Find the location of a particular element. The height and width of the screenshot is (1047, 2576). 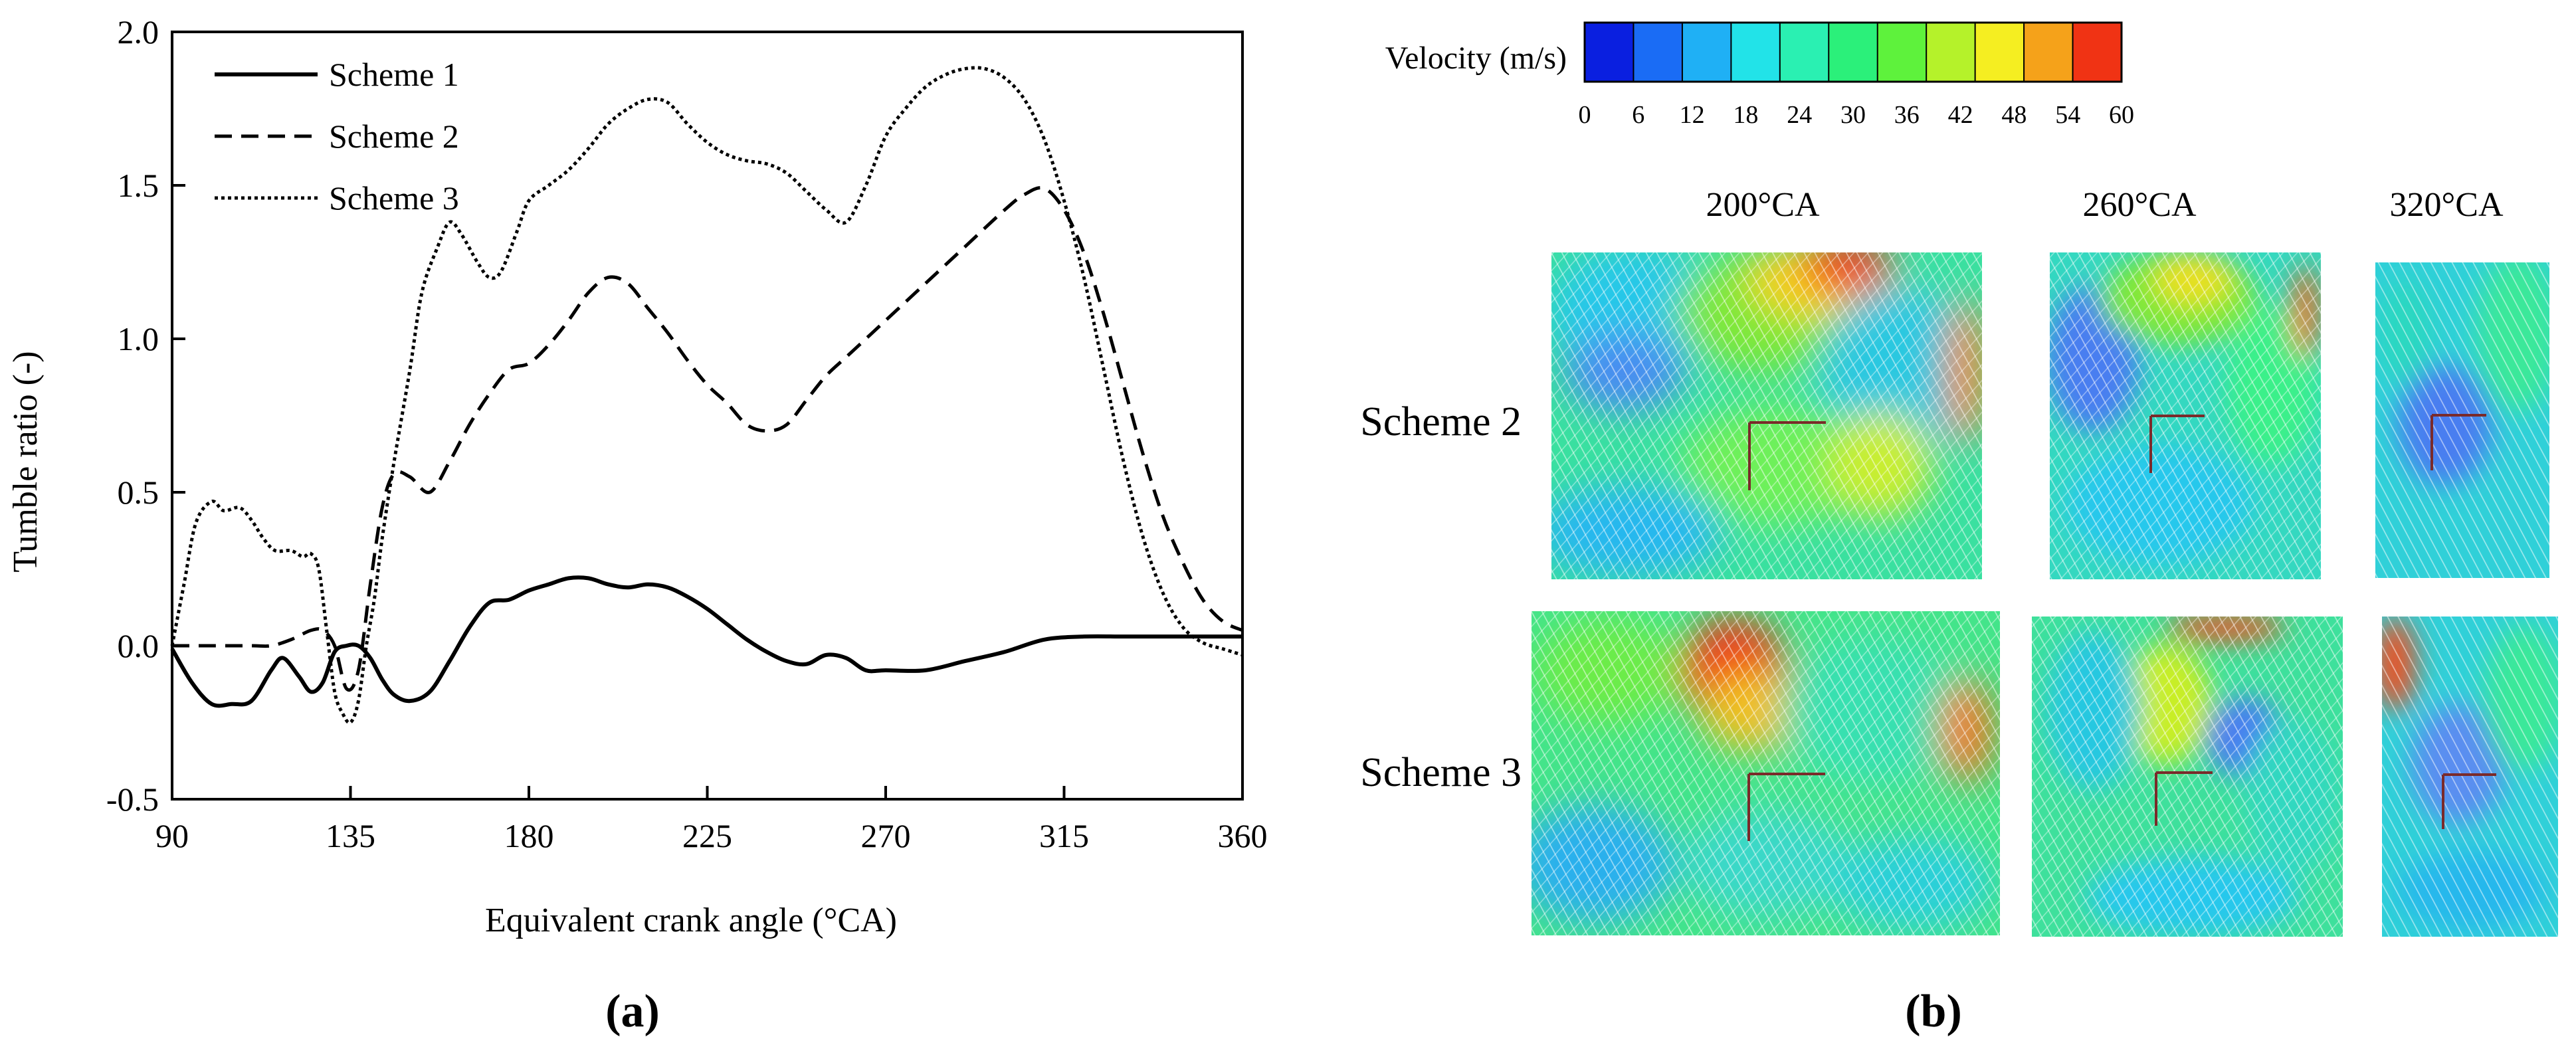

colorbar-tick-label: 48 is located at coordinates (2014, 115).